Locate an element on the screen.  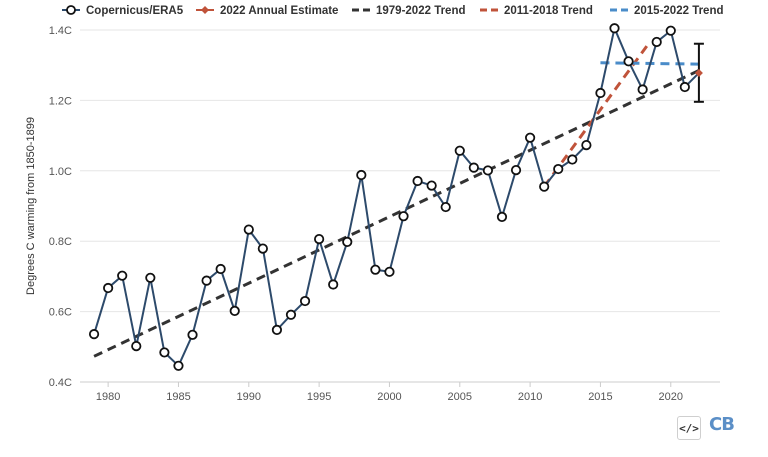
carbon-brief-logo: CB is located at coordinates (722, 424).